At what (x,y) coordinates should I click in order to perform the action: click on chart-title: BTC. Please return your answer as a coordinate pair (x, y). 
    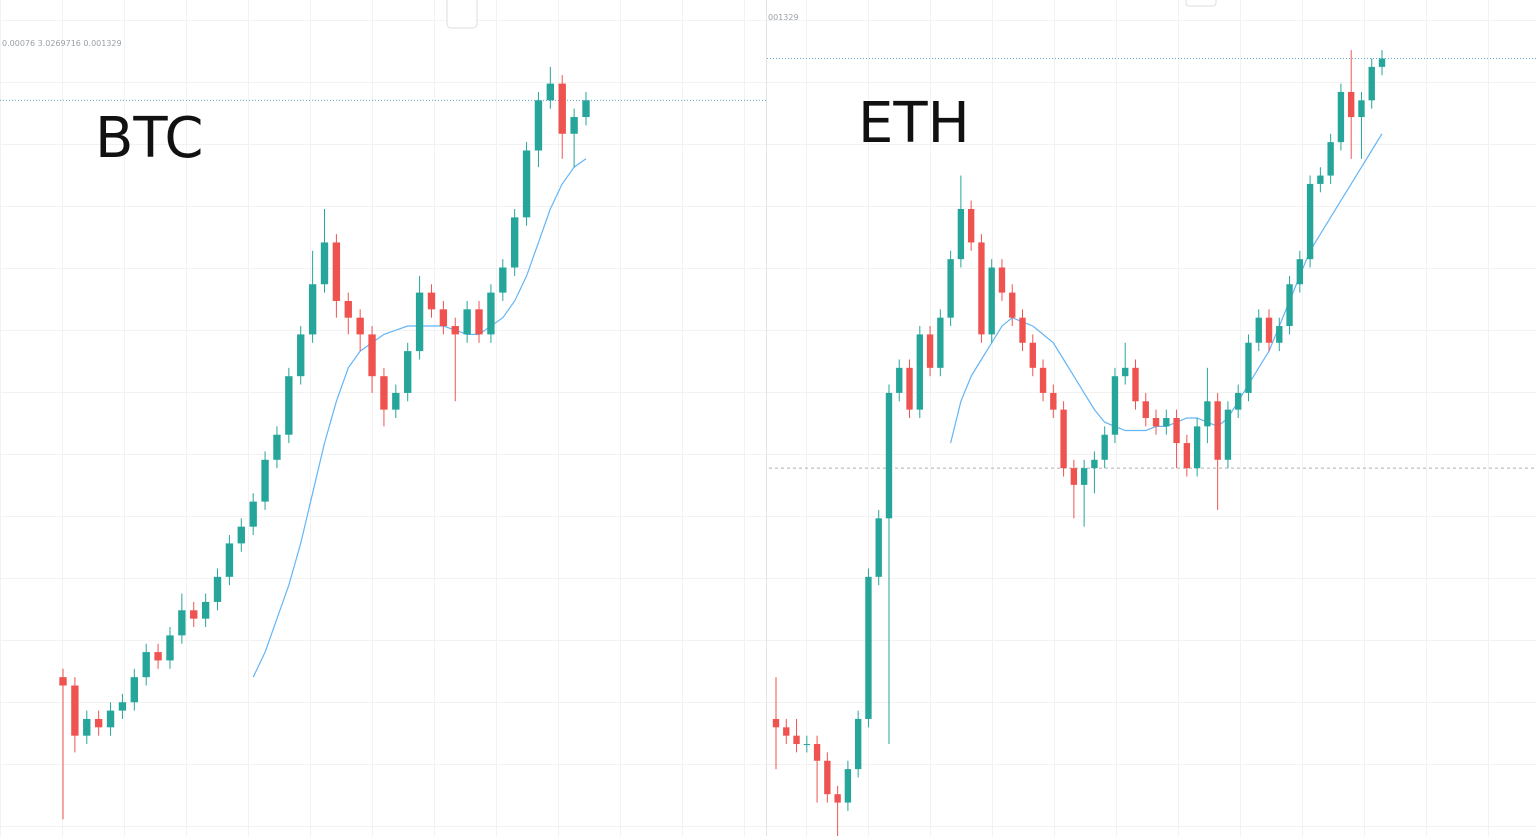
    Looking at the image, I should click on (149, 138).